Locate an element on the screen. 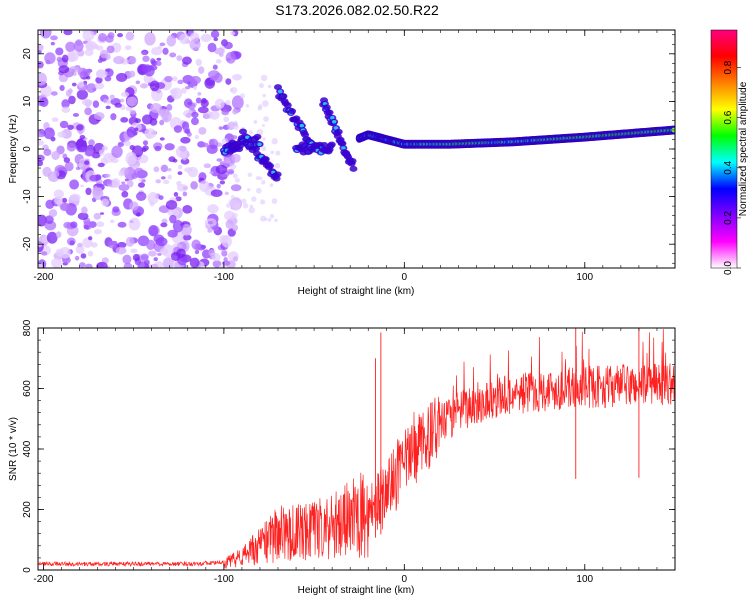 This screenshot has width=750, height=600. colorbar-tick-label: 0.2 is located at coordinates (728, 218).